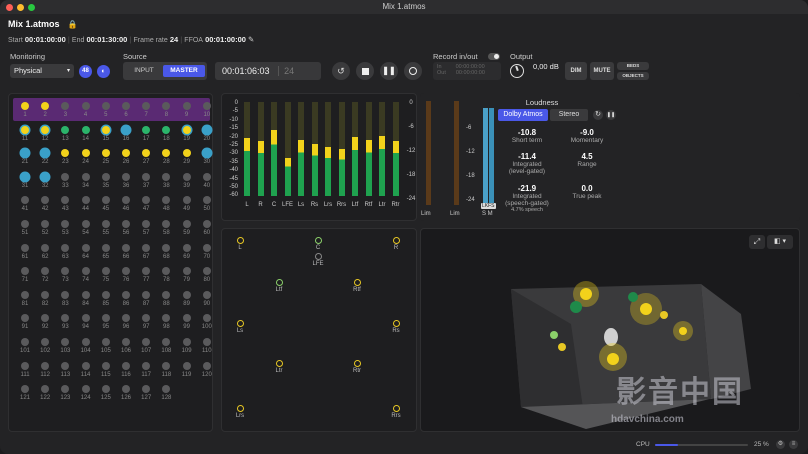  I want to click on channel-55: 55, so click(106, 228).